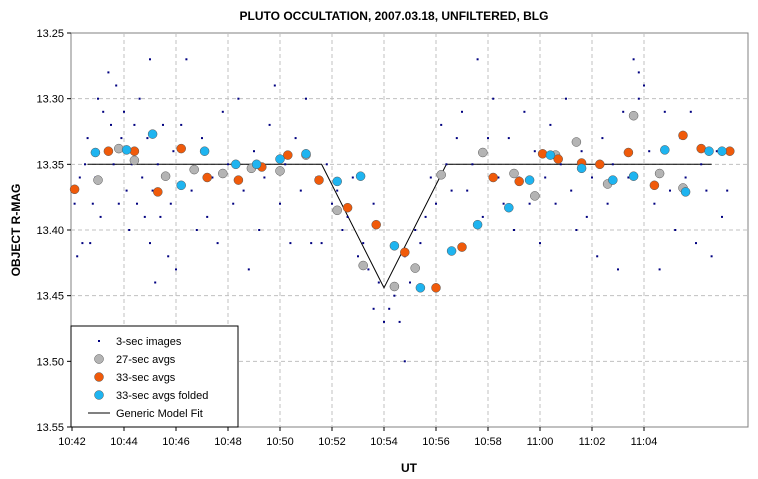  What do you see at coordinates (409, 468) in the screenshot?
I see `x-axis-label: UT` at bounding box center [409, 468].